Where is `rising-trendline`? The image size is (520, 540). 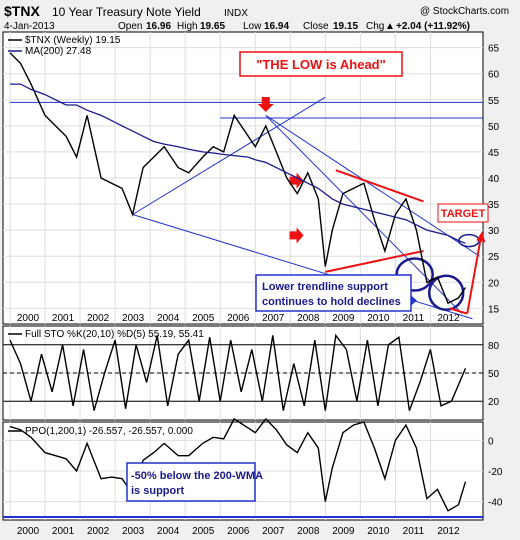 rising-trendline is located at coordinates (229, 155).